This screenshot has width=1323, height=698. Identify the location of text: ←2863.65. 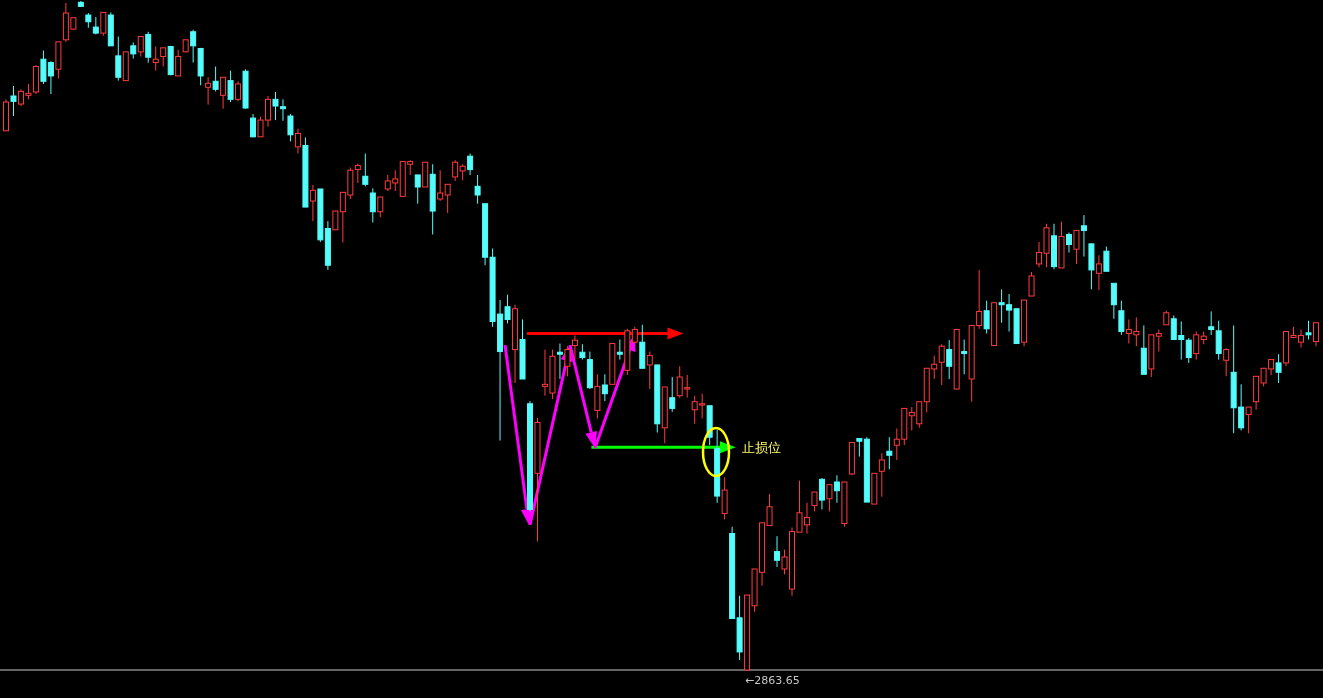
(772, 680).